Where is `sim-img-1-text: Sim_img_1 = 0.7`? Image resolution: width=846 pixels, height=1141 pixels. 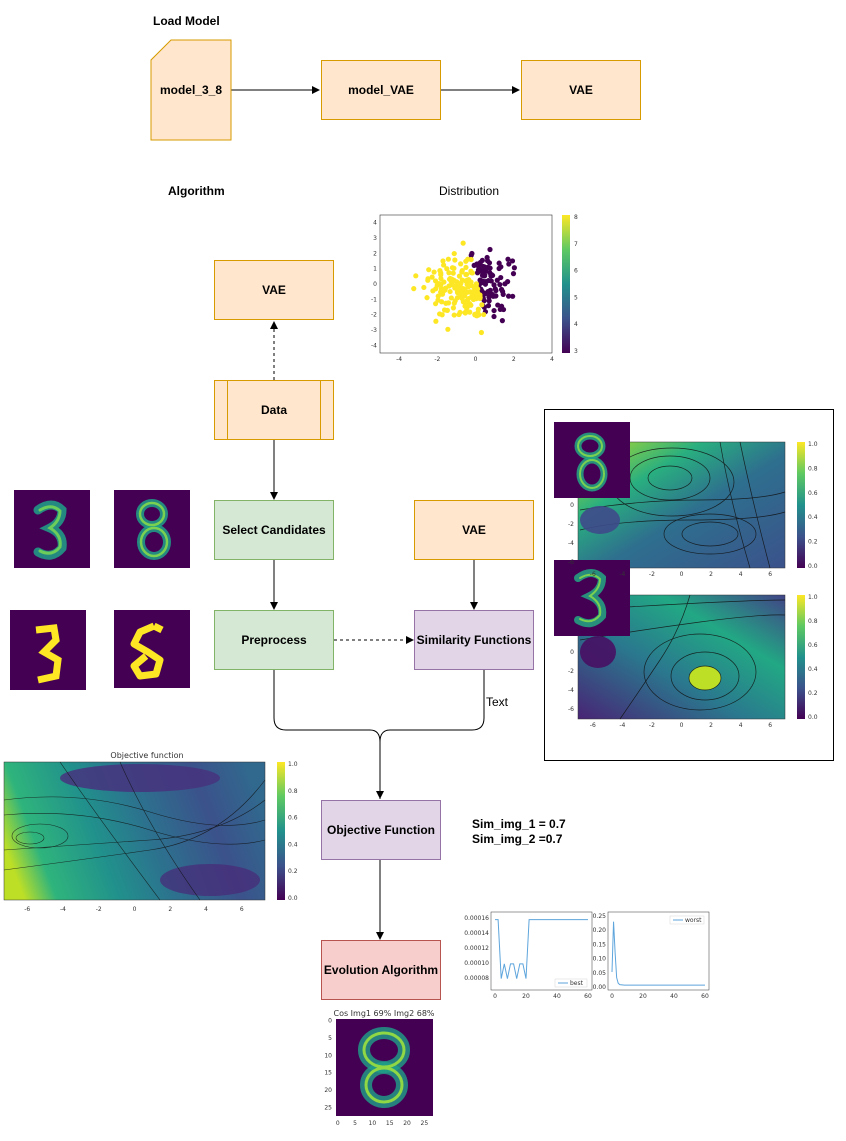 sim-img-1-text: Sim_img_1 = 0.7 is located at coordinates (519, 824).